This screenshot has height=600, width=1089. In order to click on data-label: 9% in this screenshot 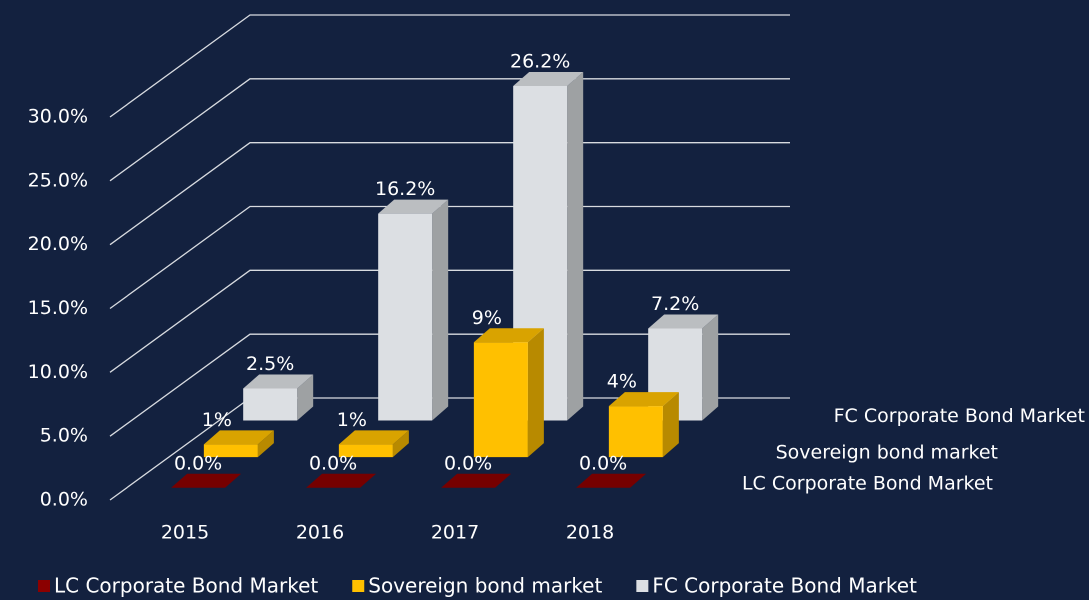, I will do `click(487, 318)`.